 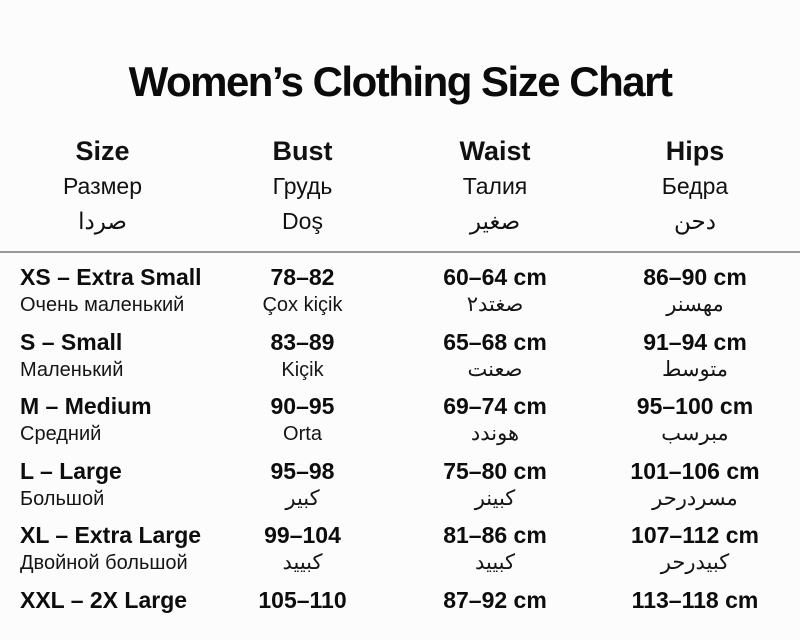 I want to click on bust-cell: 95–98 كبير, so click(x=302, y=484).